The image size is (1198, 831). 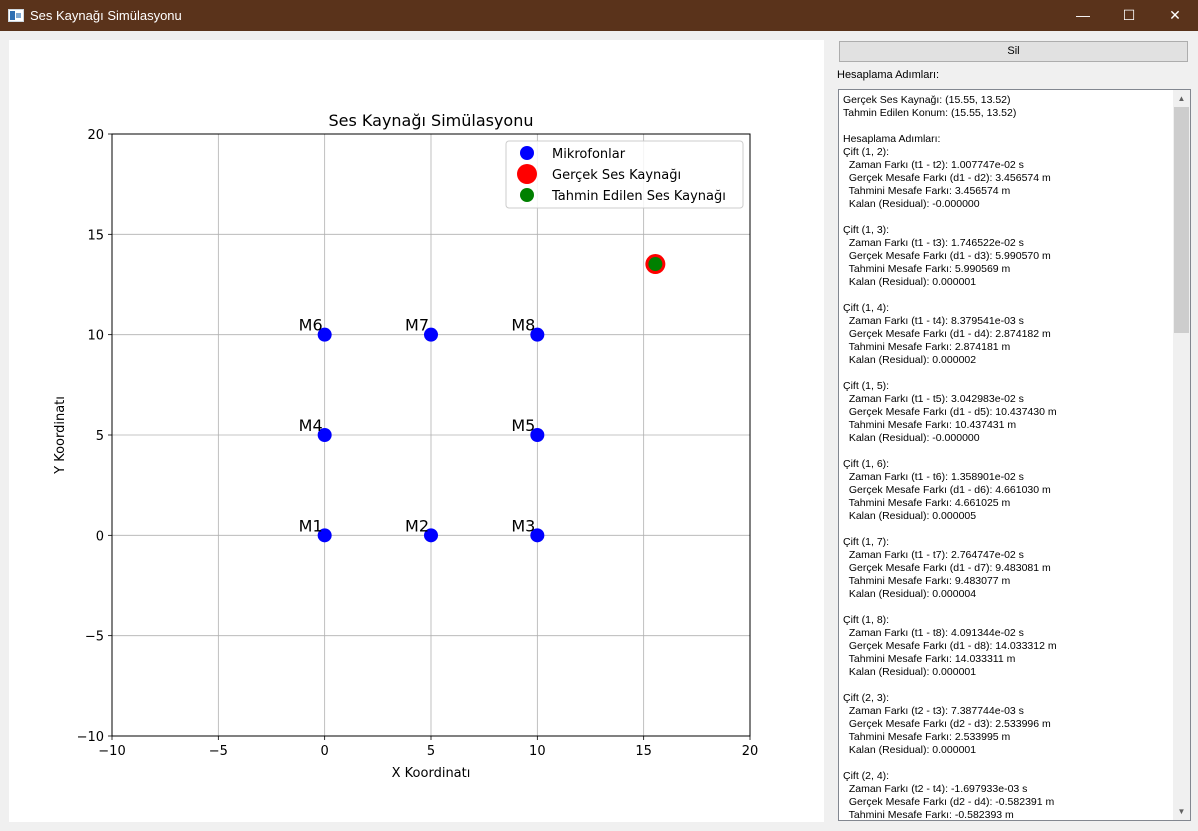 I want to click on steps-label: Hesaplama Adımları:, so click(x=888, y=75).